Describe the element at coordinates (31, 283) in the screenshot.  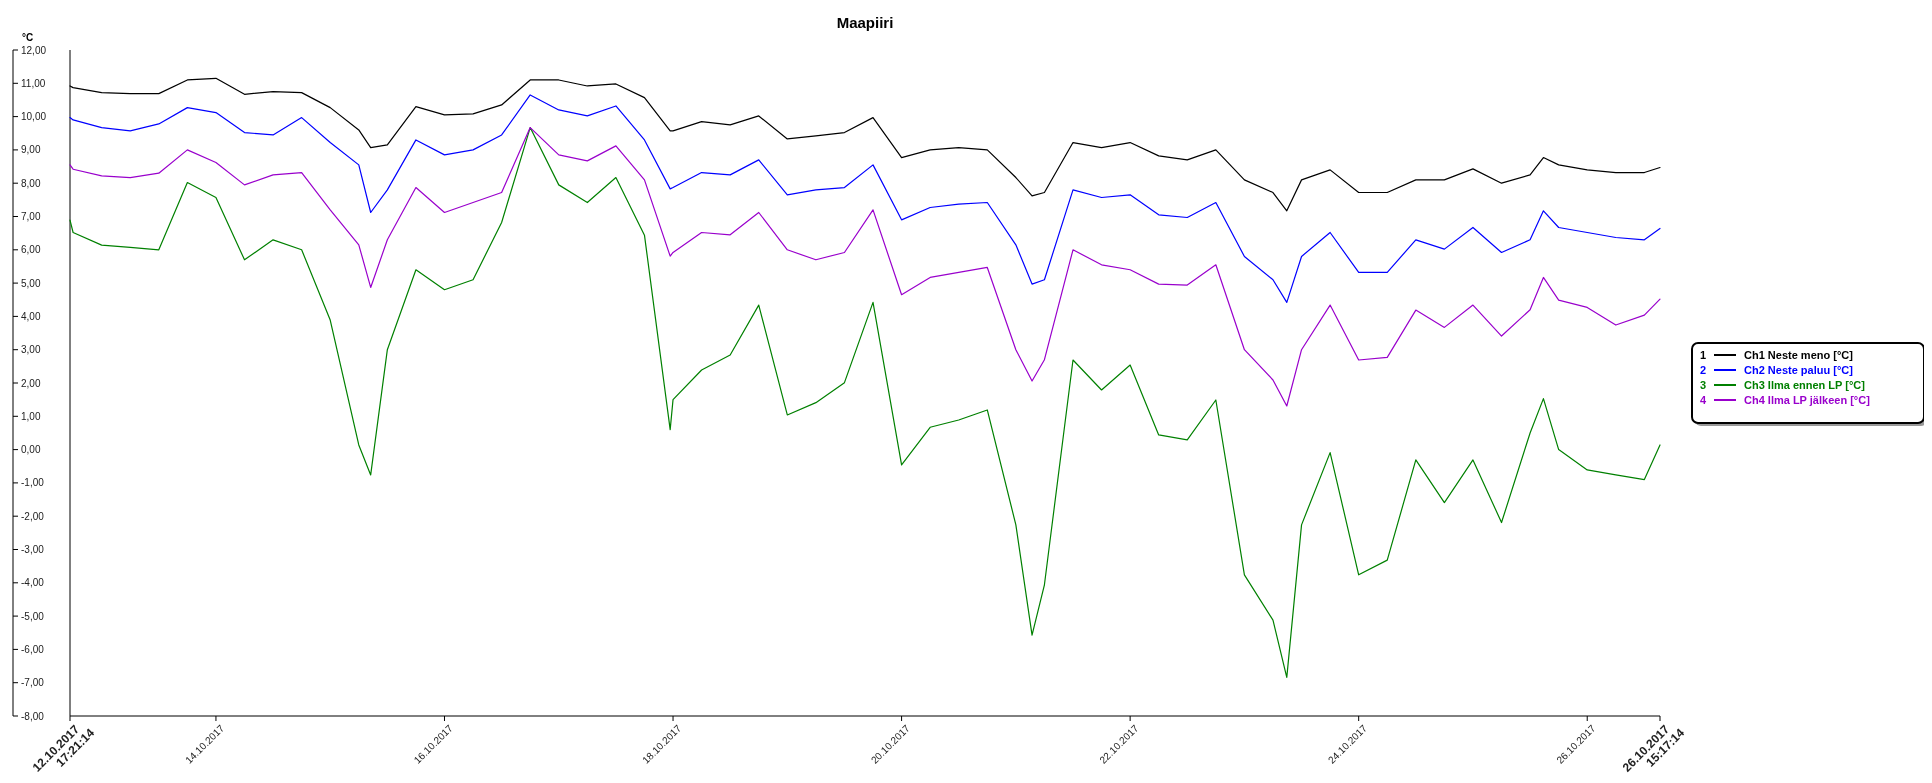
I see `y-tick-label: 5,00` at that location.